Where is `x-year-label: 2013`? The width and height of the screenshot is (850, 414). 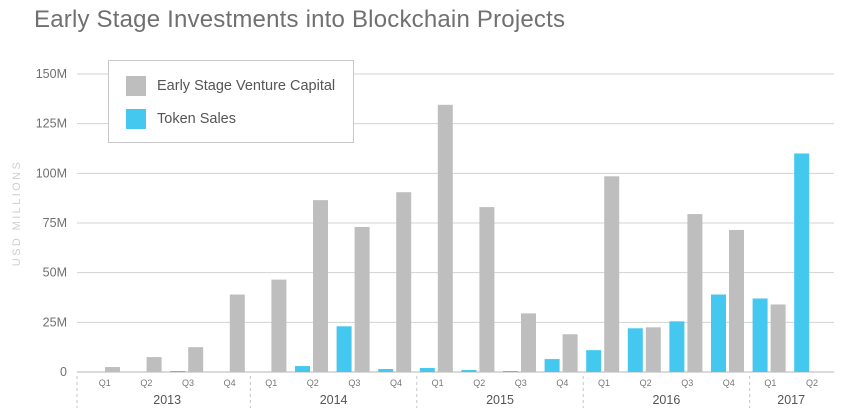 x-year-label: 2013 is located at coordinates (167, 400).